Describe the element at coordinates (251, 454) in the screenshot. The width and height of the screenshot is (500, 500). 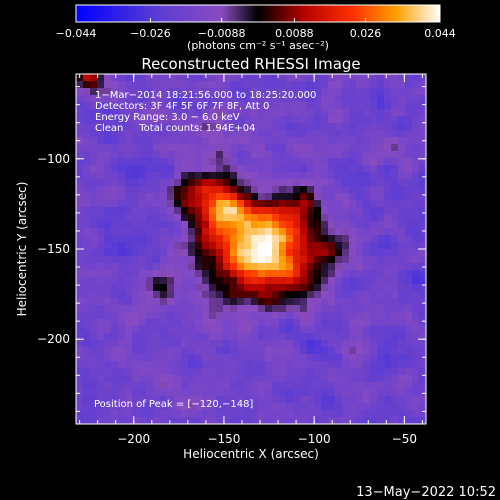
I see `x-axis-label: Heliocentric X (arcsec)` at that location.